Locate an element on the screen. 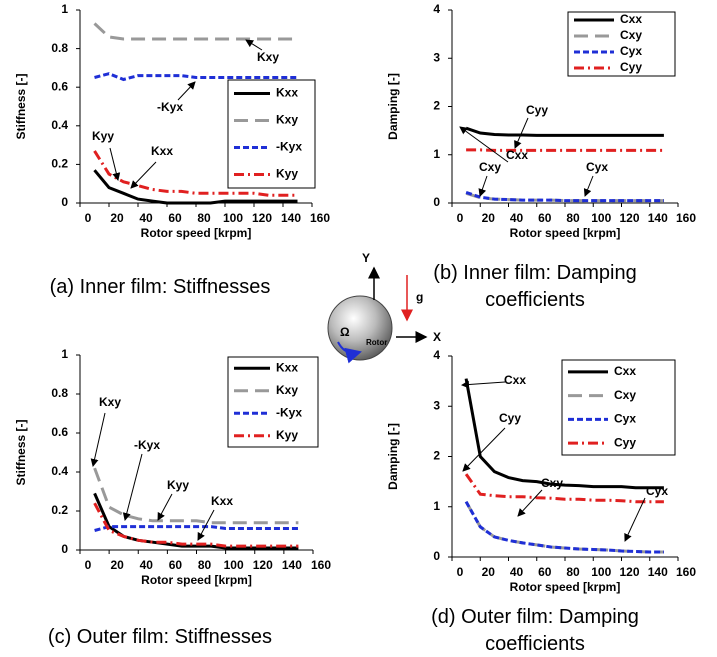 The height and width of the screenshot is (657, 717). legend-label: Cyx is located at coordinates (631, 51).